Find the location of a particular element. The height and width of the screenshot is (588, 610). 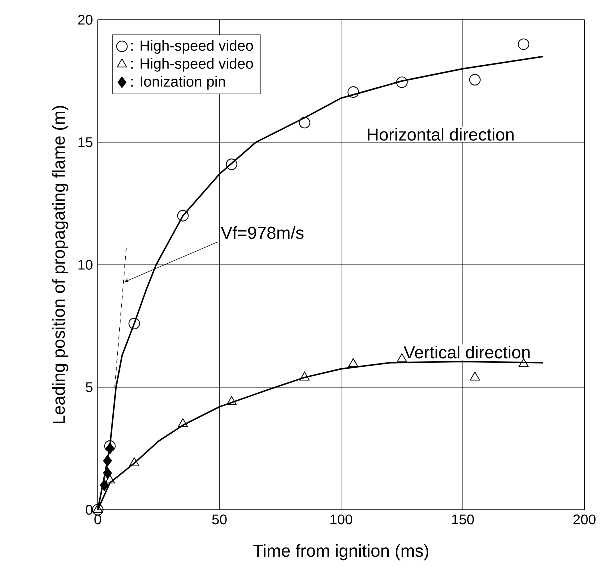

y-tick-label: 20 is located at coordinates (85, 20).